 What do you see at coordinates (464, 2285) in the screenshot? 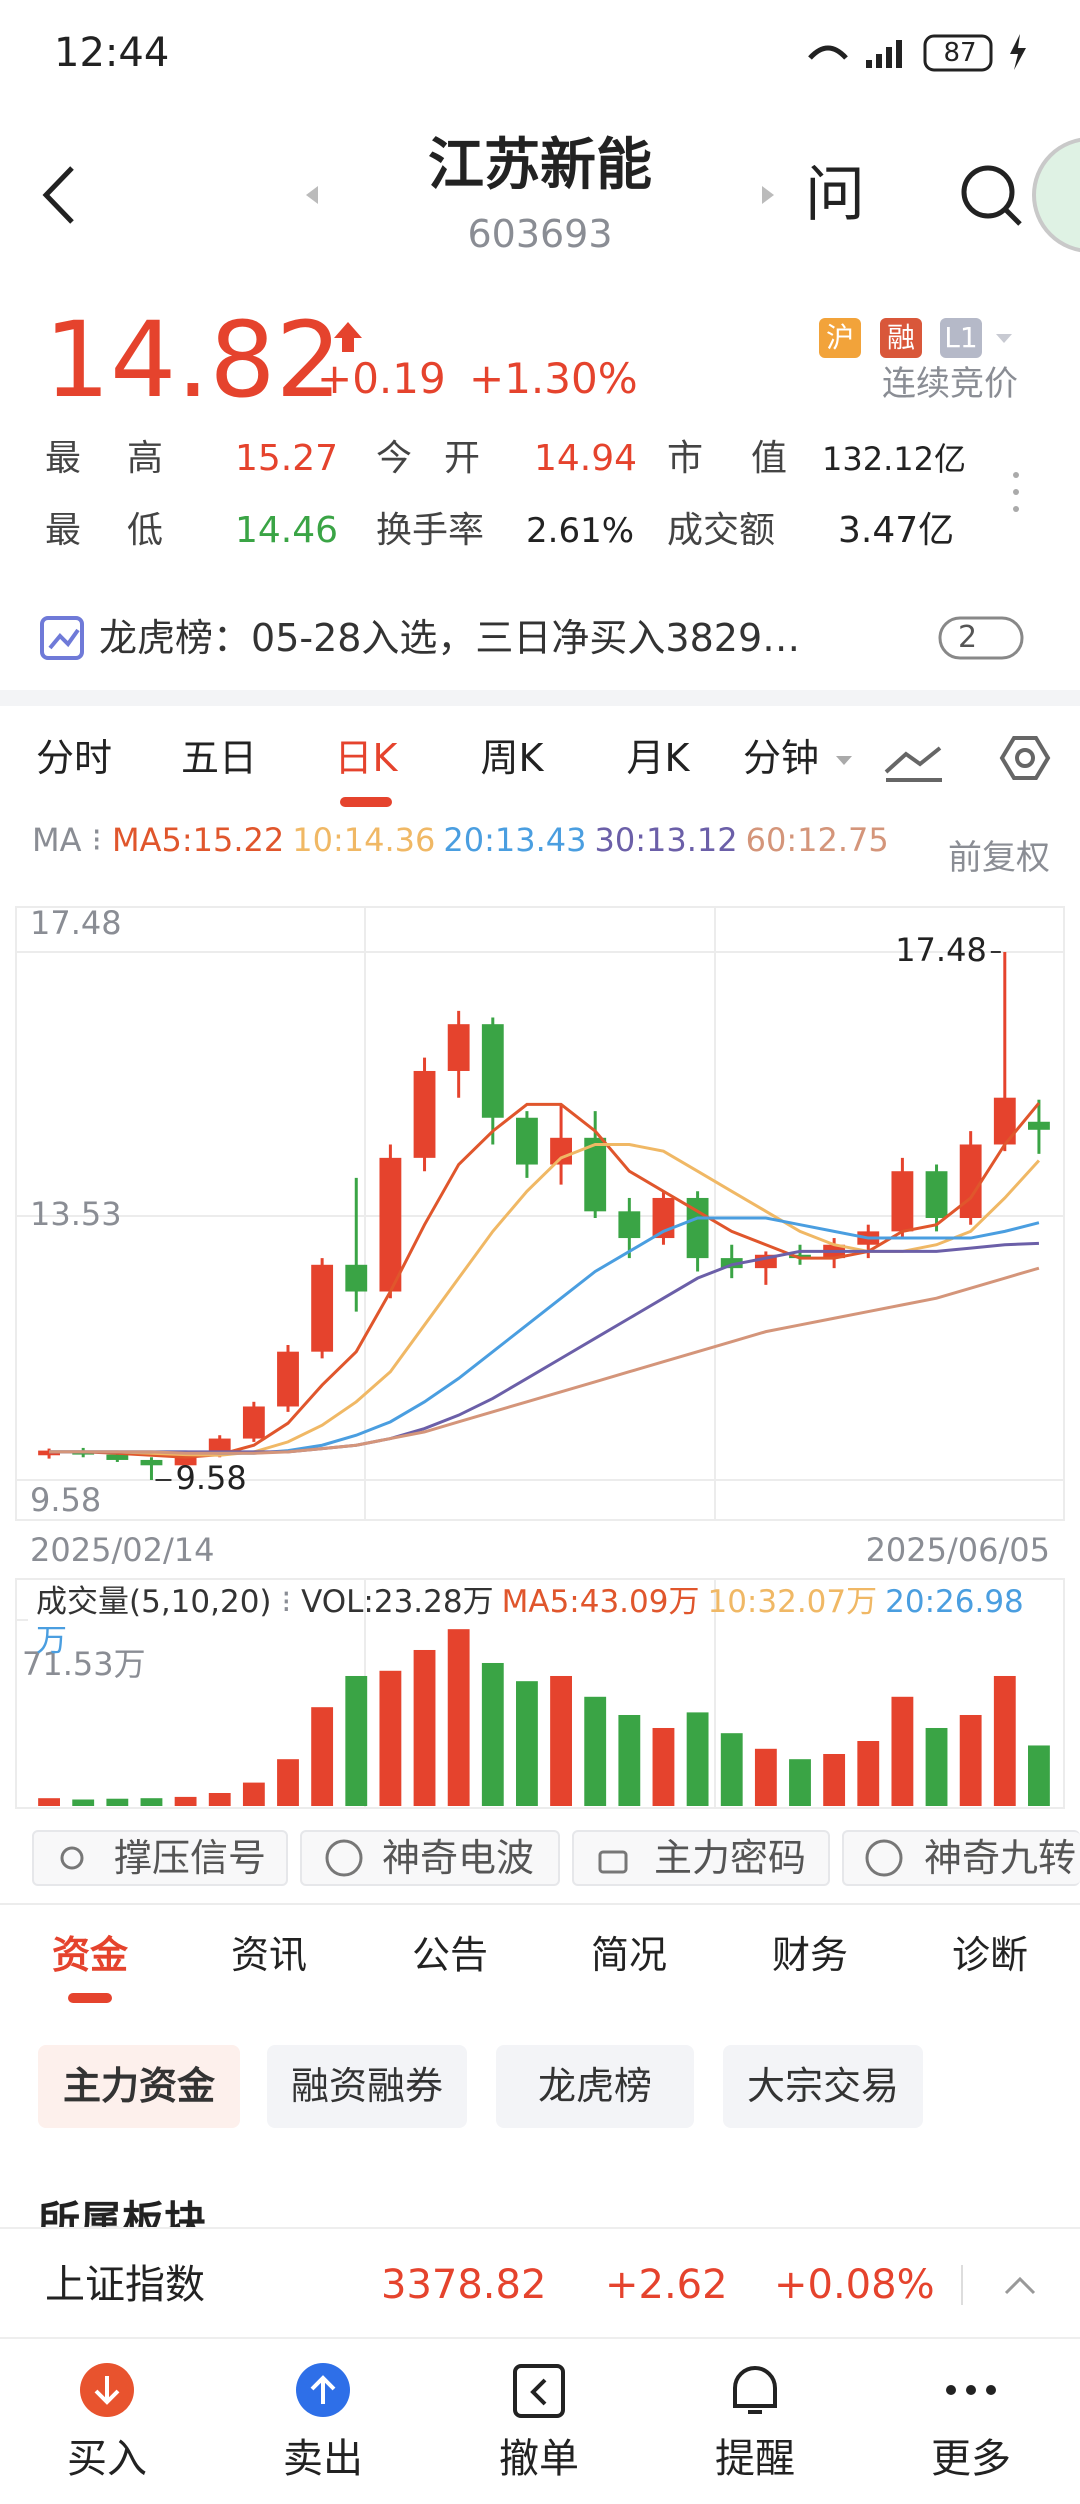
I see `index-value: 3378.82` at bounding box center [464, 2285].